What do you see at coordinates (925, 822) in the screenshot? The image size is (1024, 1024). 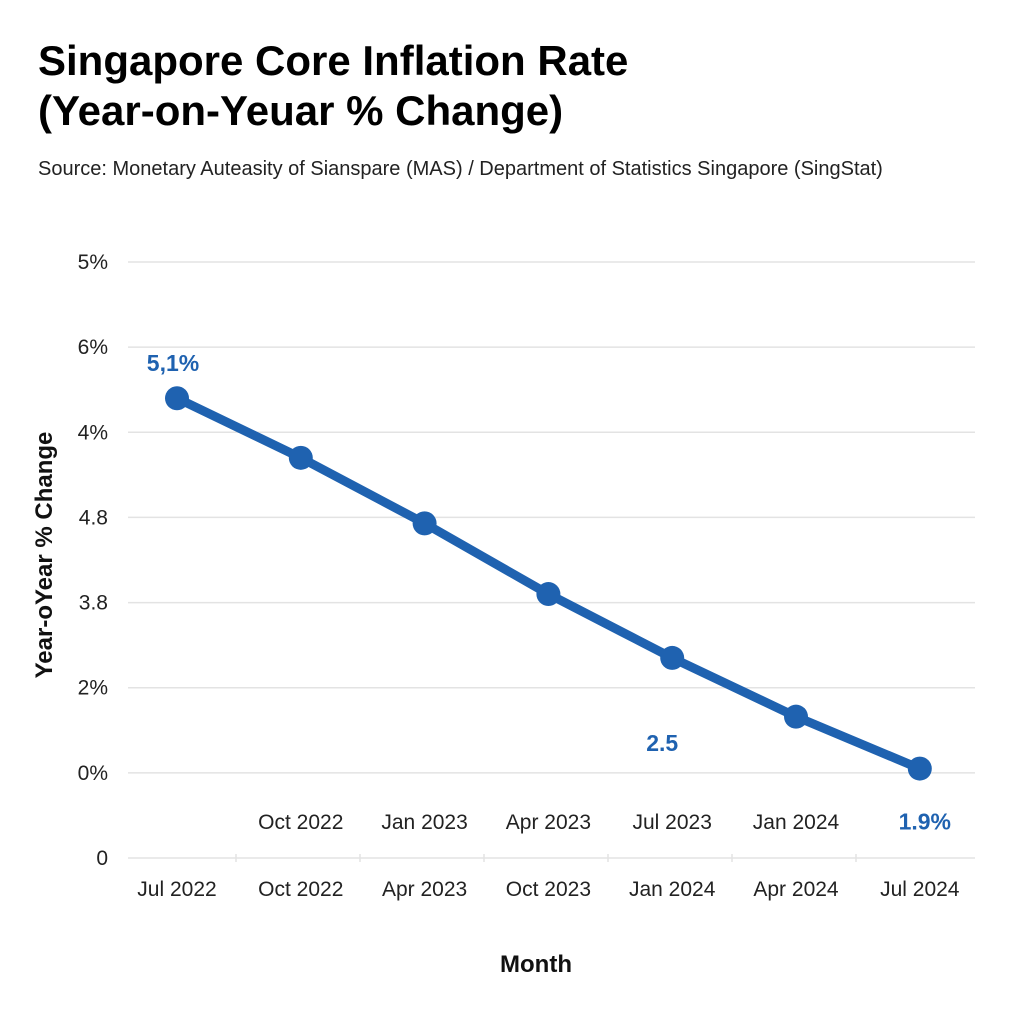 I see `data-label: 1.9%` at bounding box center [925, 822].